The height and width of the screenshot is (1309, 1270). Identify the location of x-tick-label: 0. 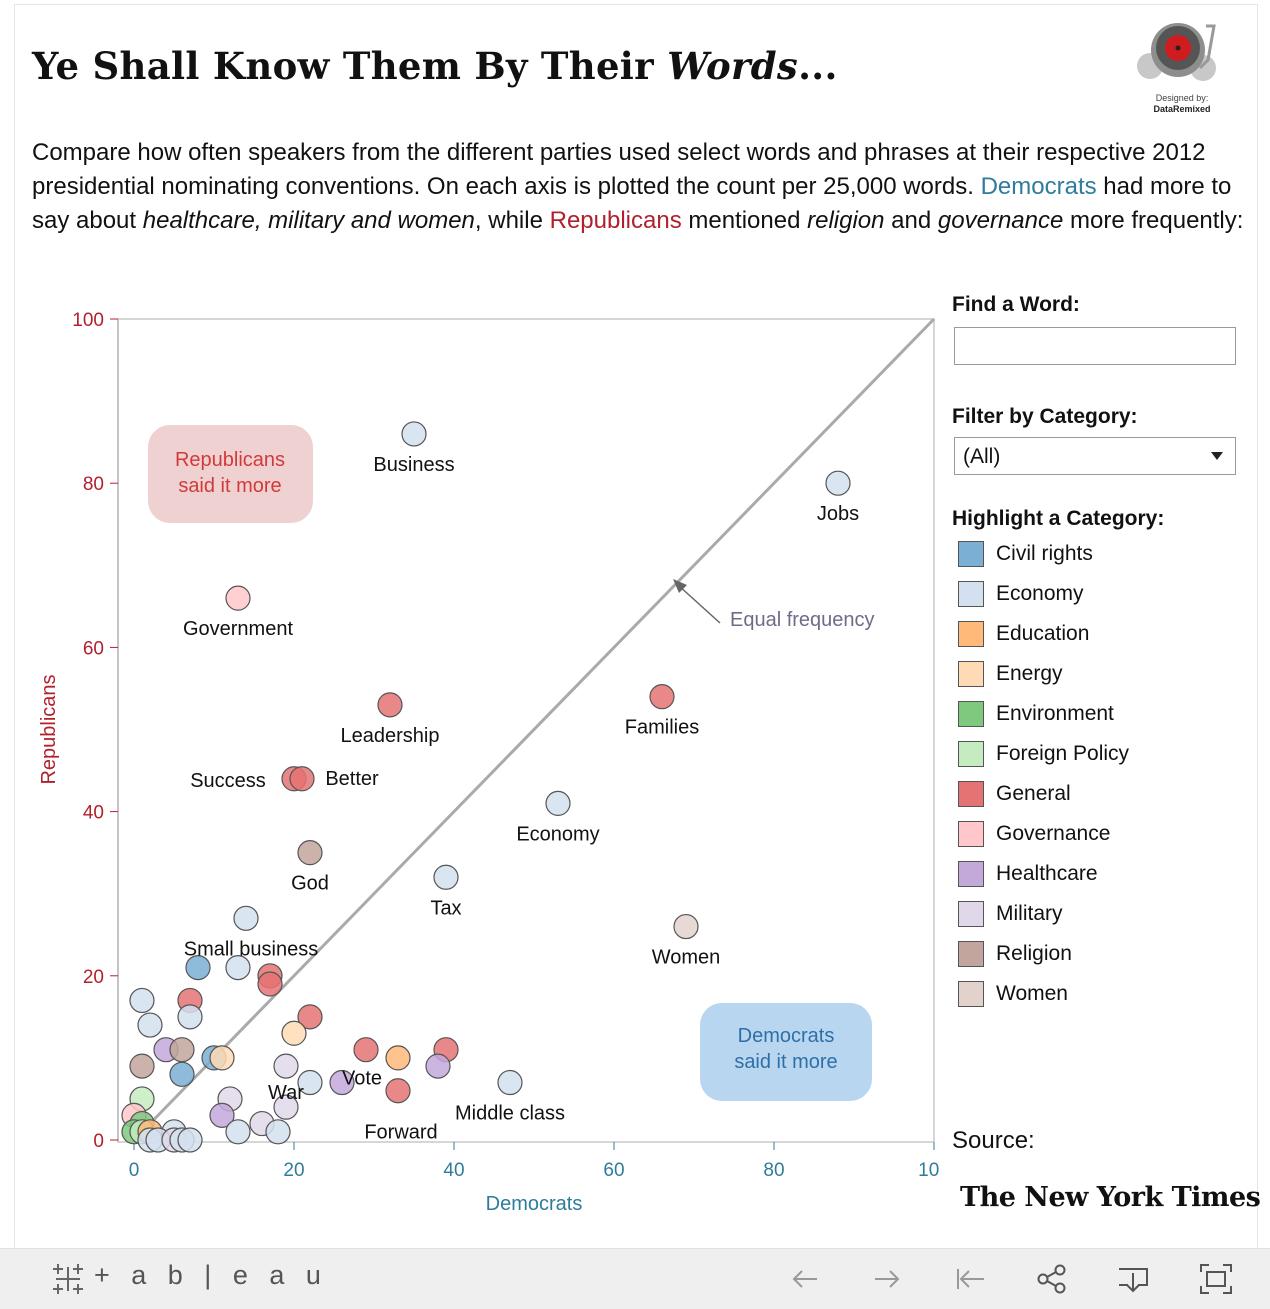
(134, 1170).